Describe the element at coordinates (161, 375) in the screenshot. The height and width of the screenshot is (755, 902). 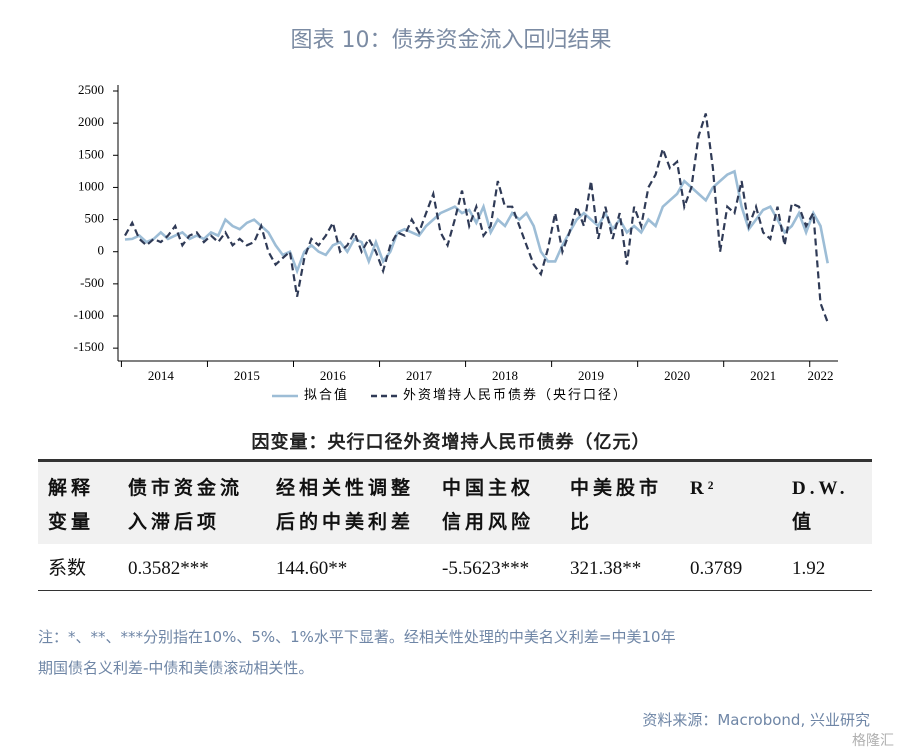
I see `x-tick-label: 2014` at that location.